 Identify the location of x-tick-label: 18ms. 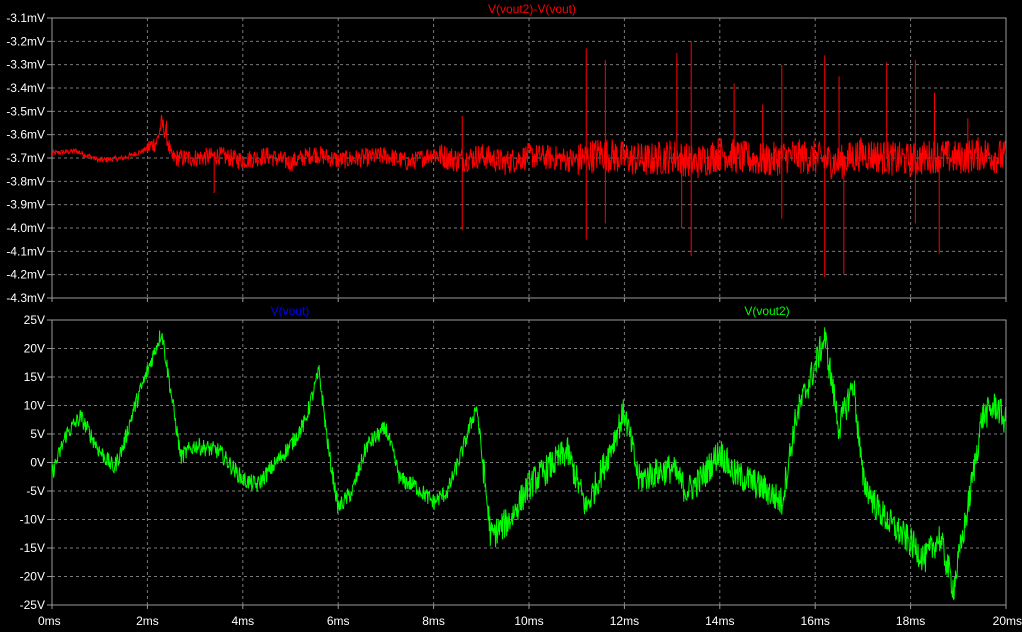
(910, 621).